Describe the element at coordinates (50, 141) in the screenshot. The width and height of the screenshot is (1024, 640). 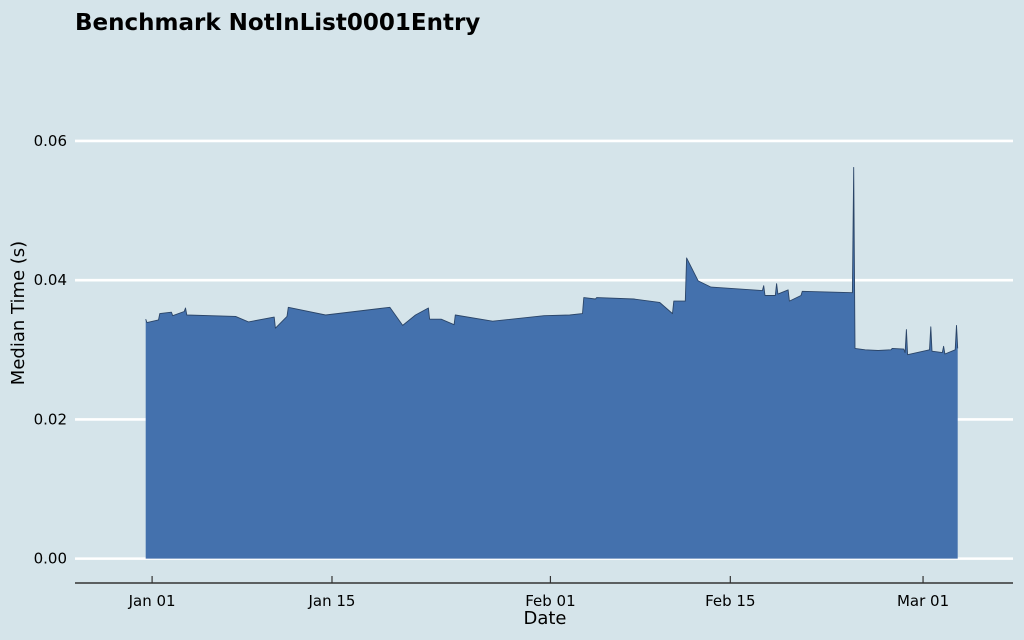
I see `y-tick-label: 0.06` at that location.